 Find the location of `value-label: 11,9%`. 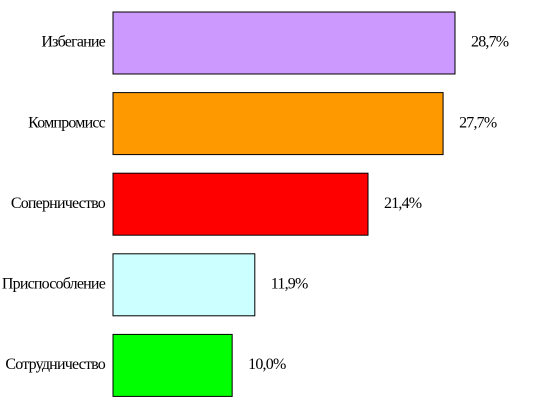

value-label: 11,9% is located at coordinates (289, 283).